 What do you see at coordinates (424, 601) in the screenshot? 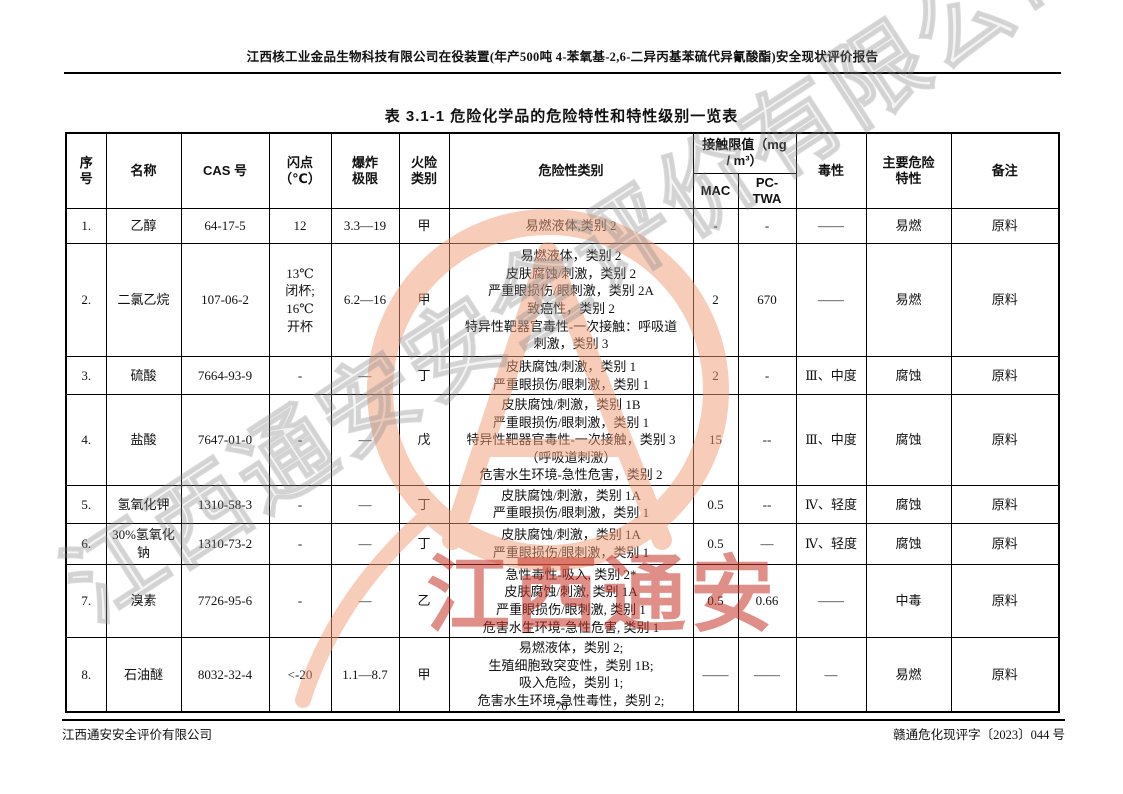
I see `cell-fire-class: 乙` at bounding box center [424, 601].